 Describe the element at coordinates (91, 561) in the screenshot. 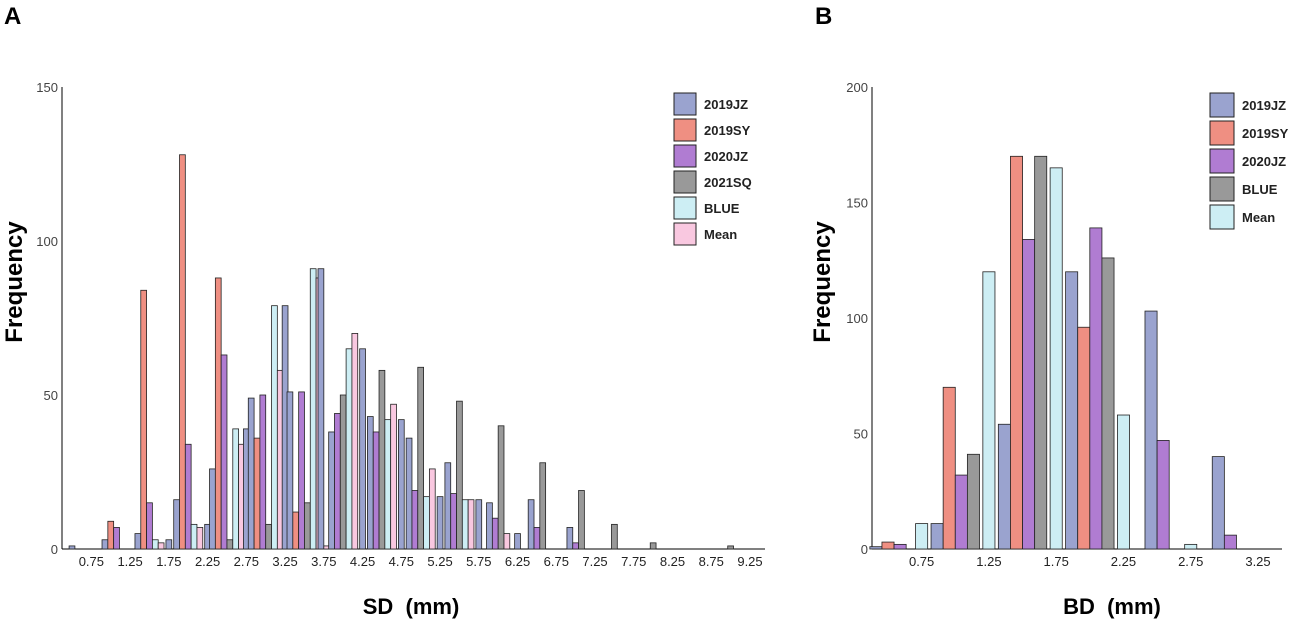

I see `panel-a-x-tick-label: 0.75` at that location.